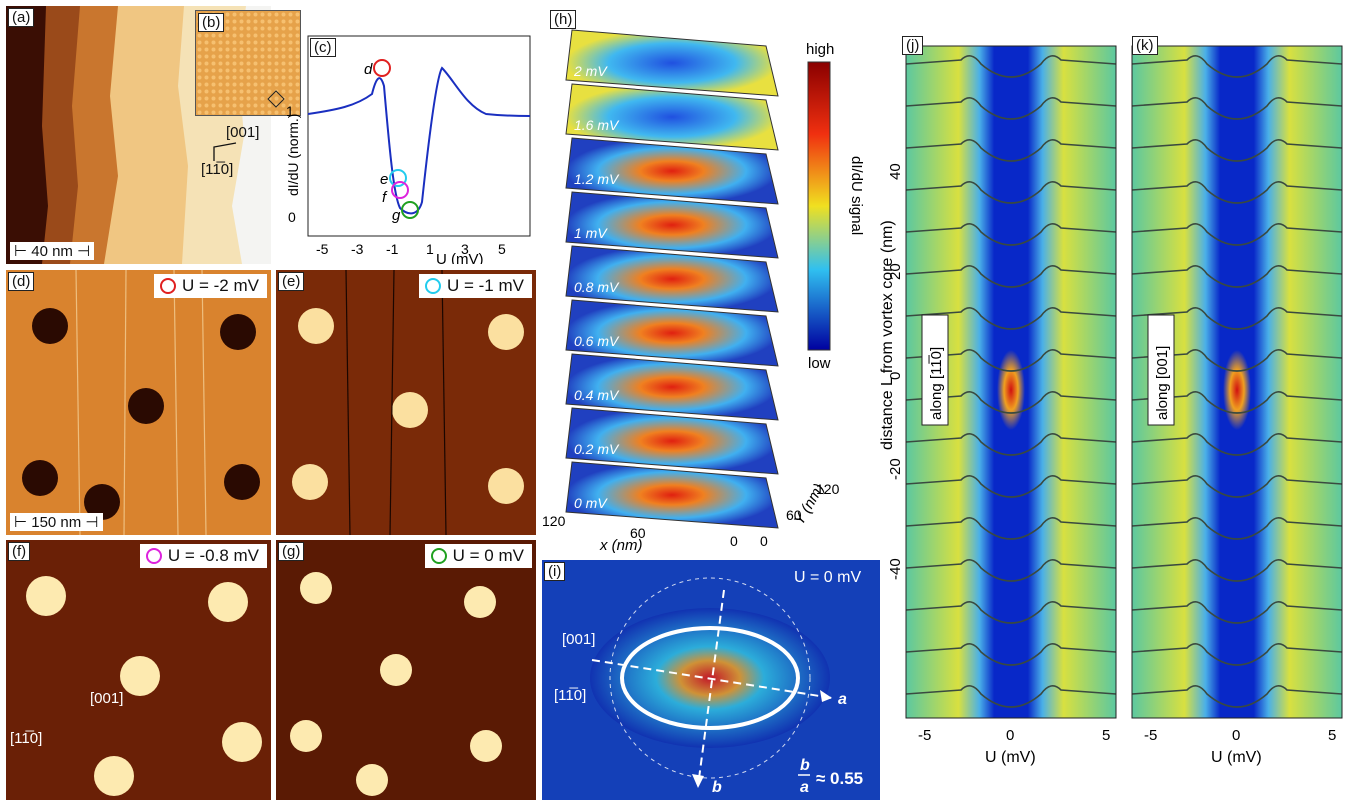 This screenshot has height=802, width=1359. Describe the element at coordinates (433, 286) in the screenshot. I see `cyan-ring-icon` at that location.